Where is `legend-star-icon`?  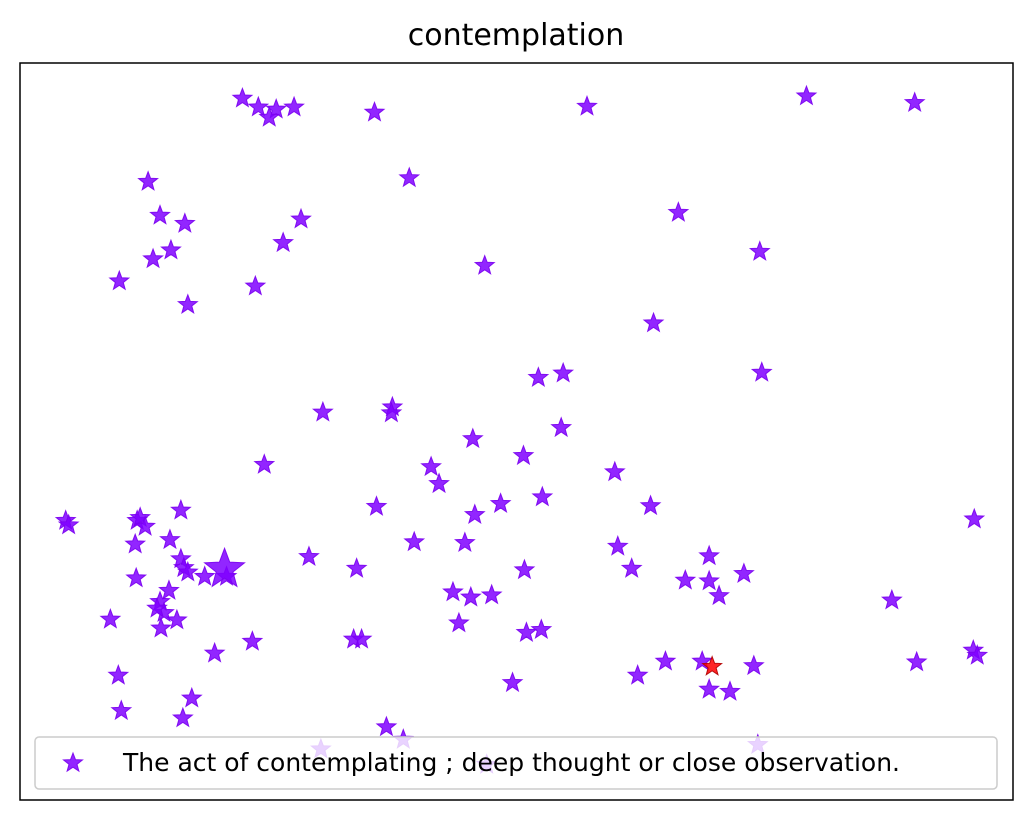
legend-star-icon is located at coordinates (73, 762).